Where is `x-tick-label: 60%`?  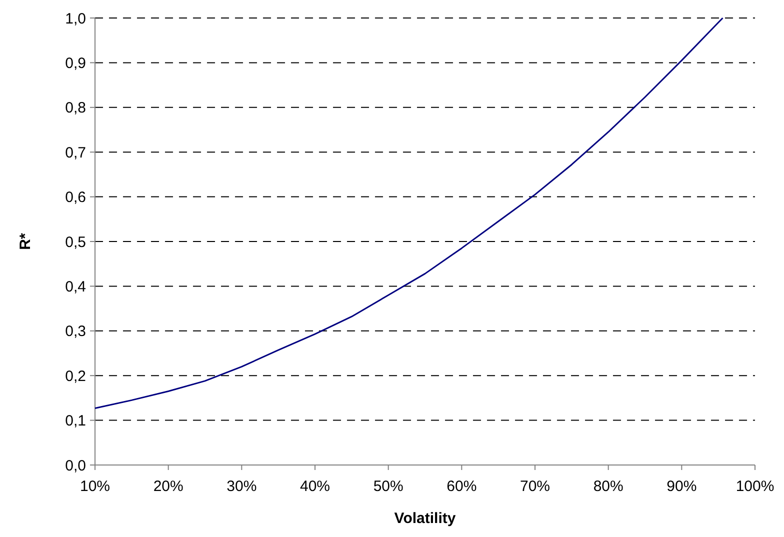
x-tick-label: 60% is located at coordinates (461, 486).